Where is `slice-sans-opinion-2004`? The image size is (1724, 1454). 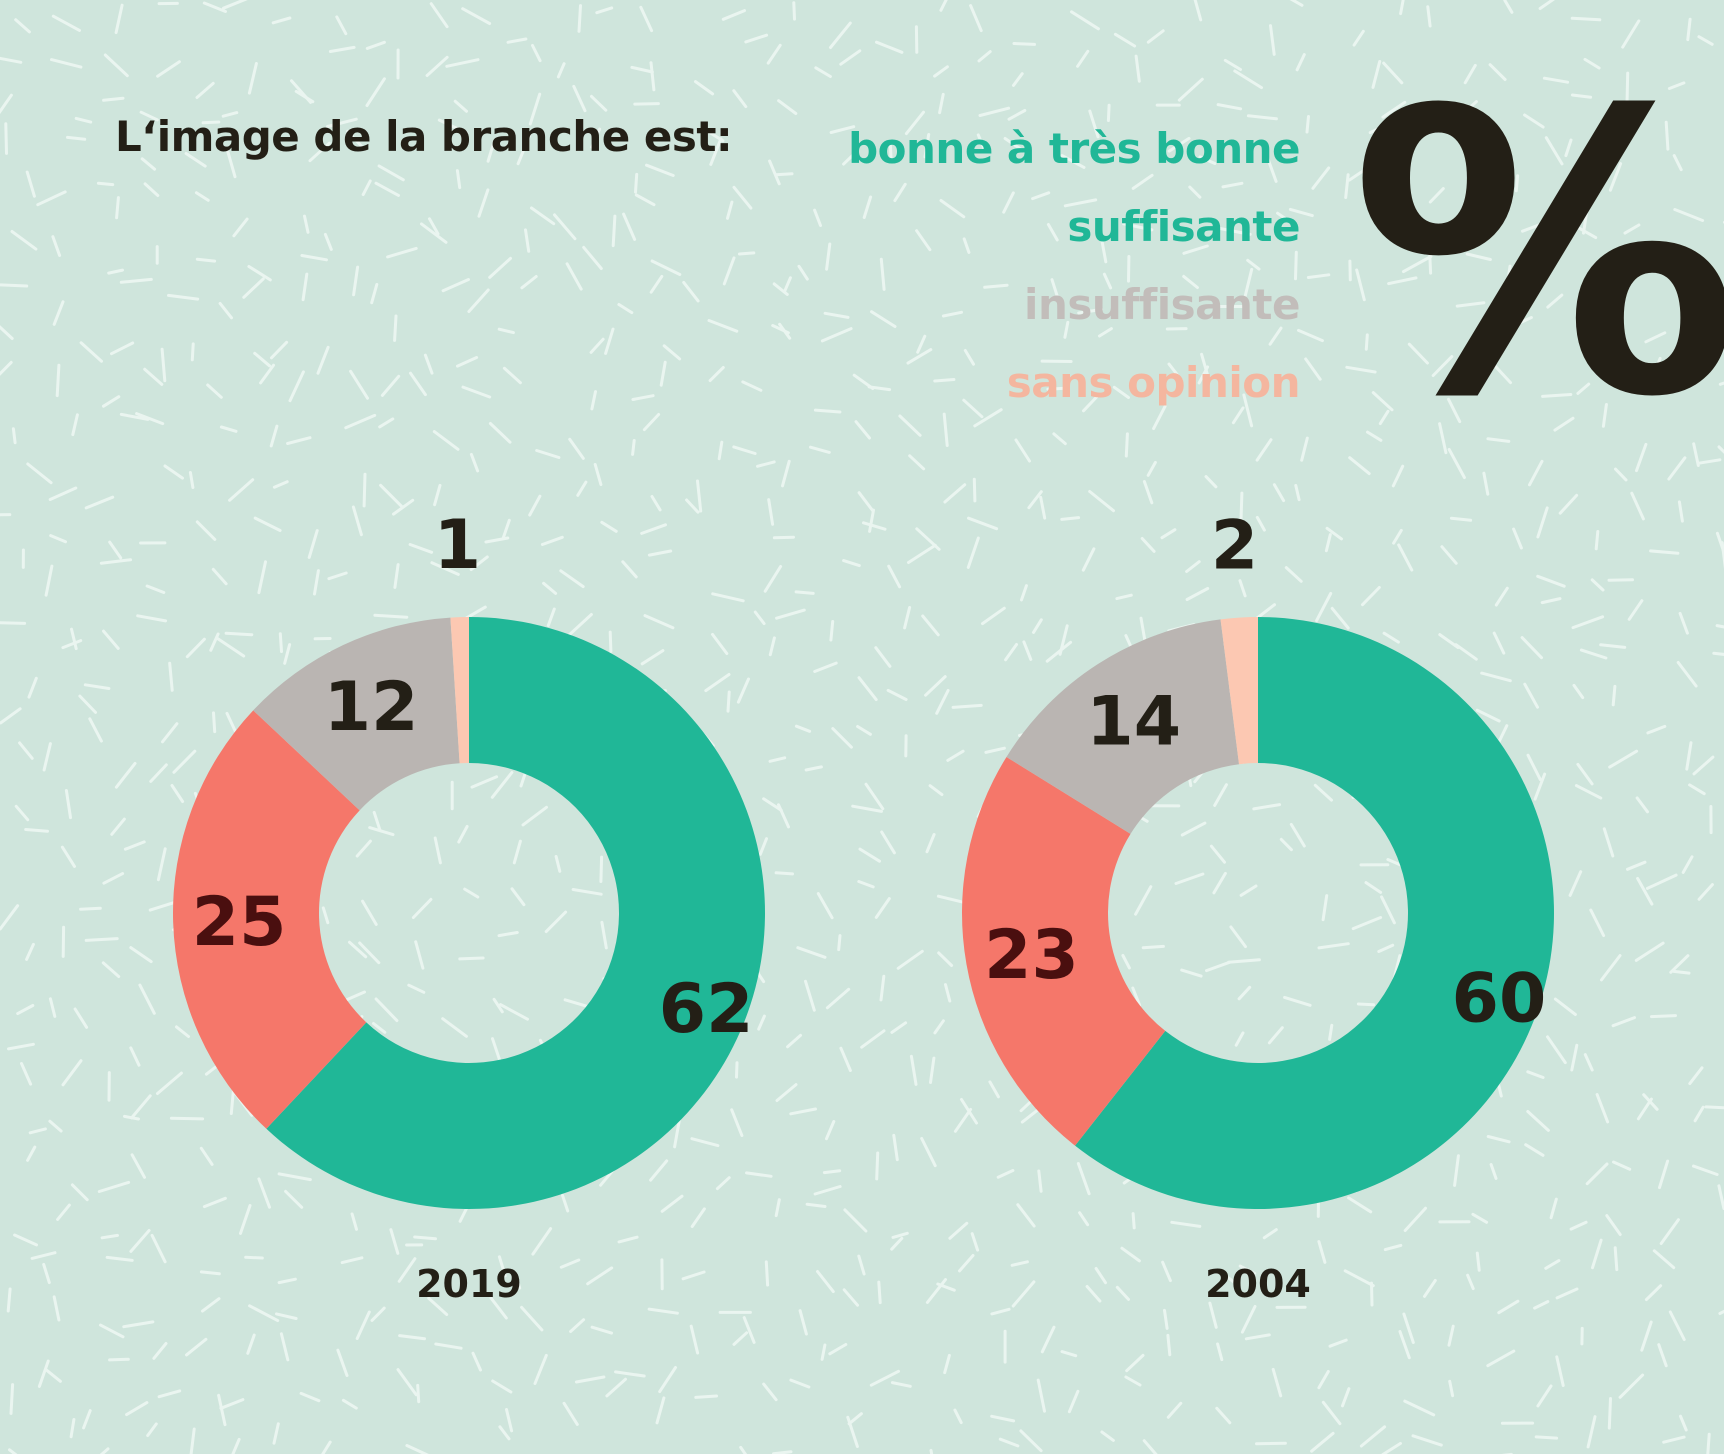
slice-sans-opinion-2004 is located at coordinates (1239, 691).